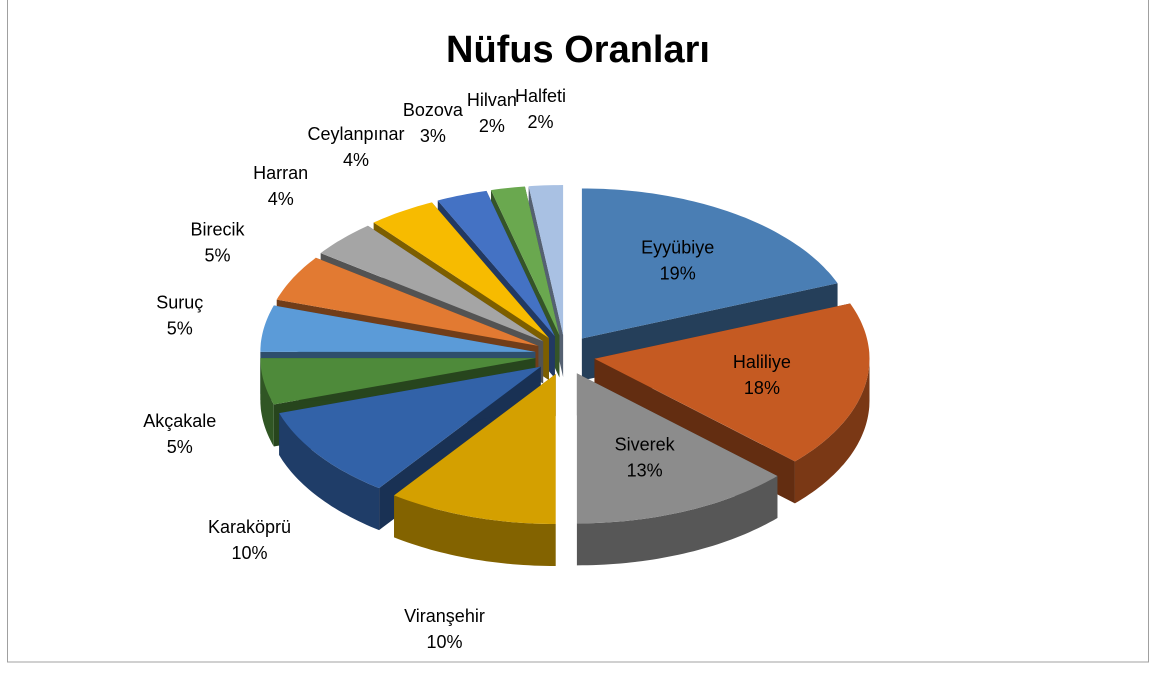  Describe the element at coordinates (762, 362) in the screenshot. I see `slice-label: Haliliye` at that location.